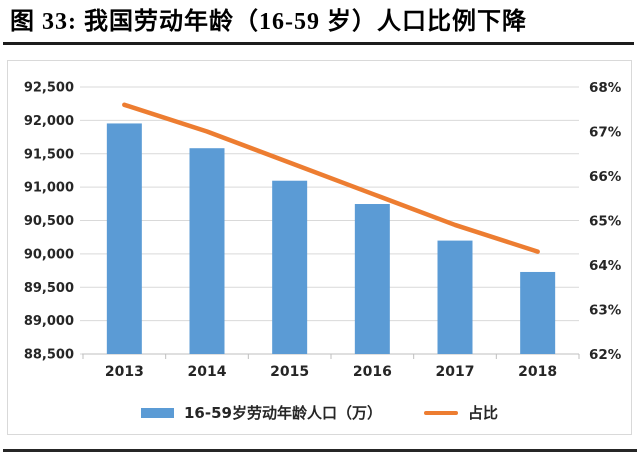  Describe the element at coordinates (605, 311) in the screenshot. I see `y-axis-right-label: 63%` at that location.